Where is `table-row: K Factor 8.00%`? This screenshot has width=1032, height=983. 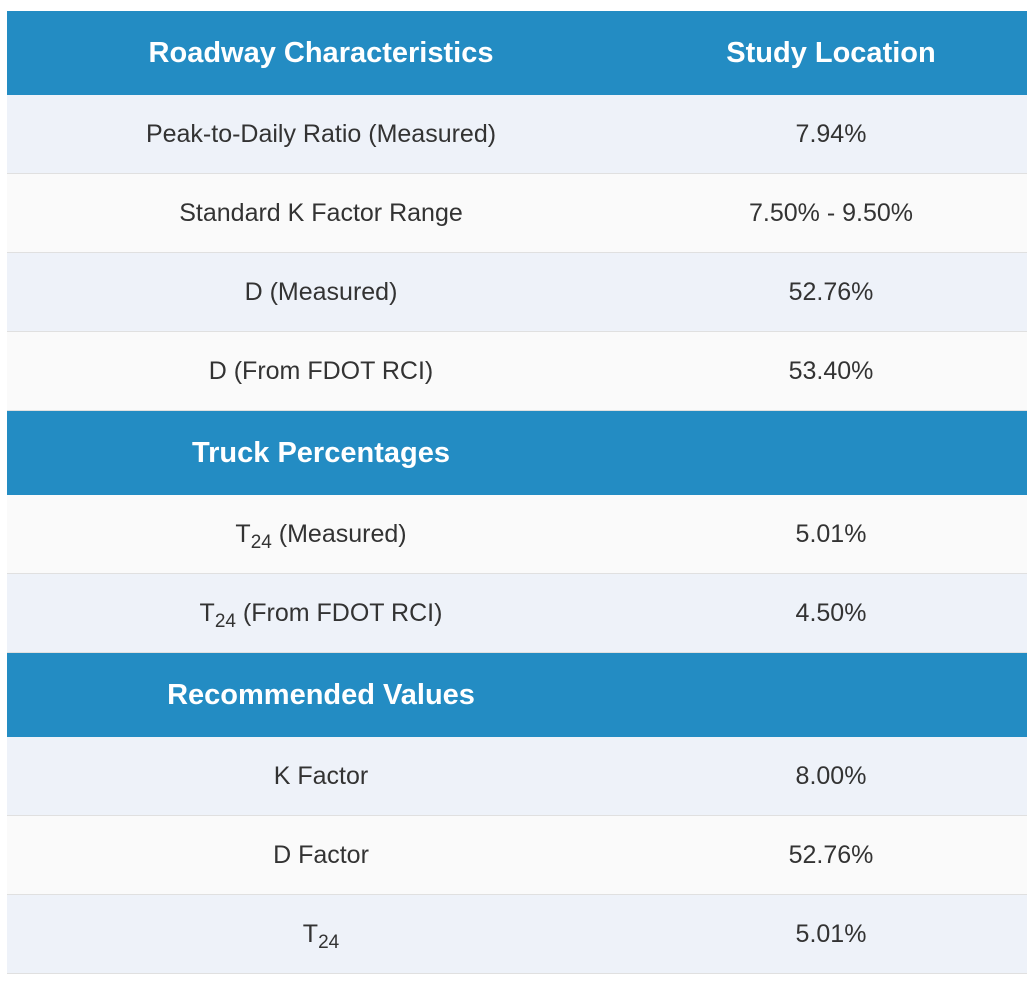 table-row: K Factor 8.00% is located at coordinates (517, 776).